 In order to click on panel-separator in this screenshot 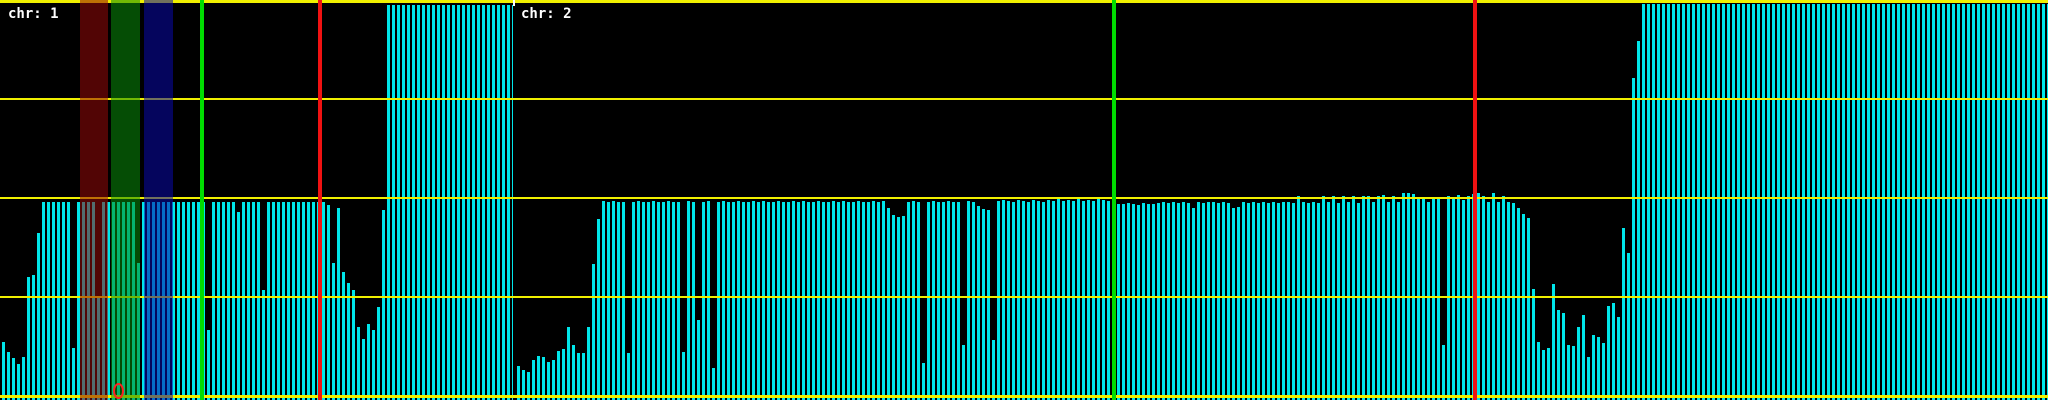, I will do `click(514, 200)`.